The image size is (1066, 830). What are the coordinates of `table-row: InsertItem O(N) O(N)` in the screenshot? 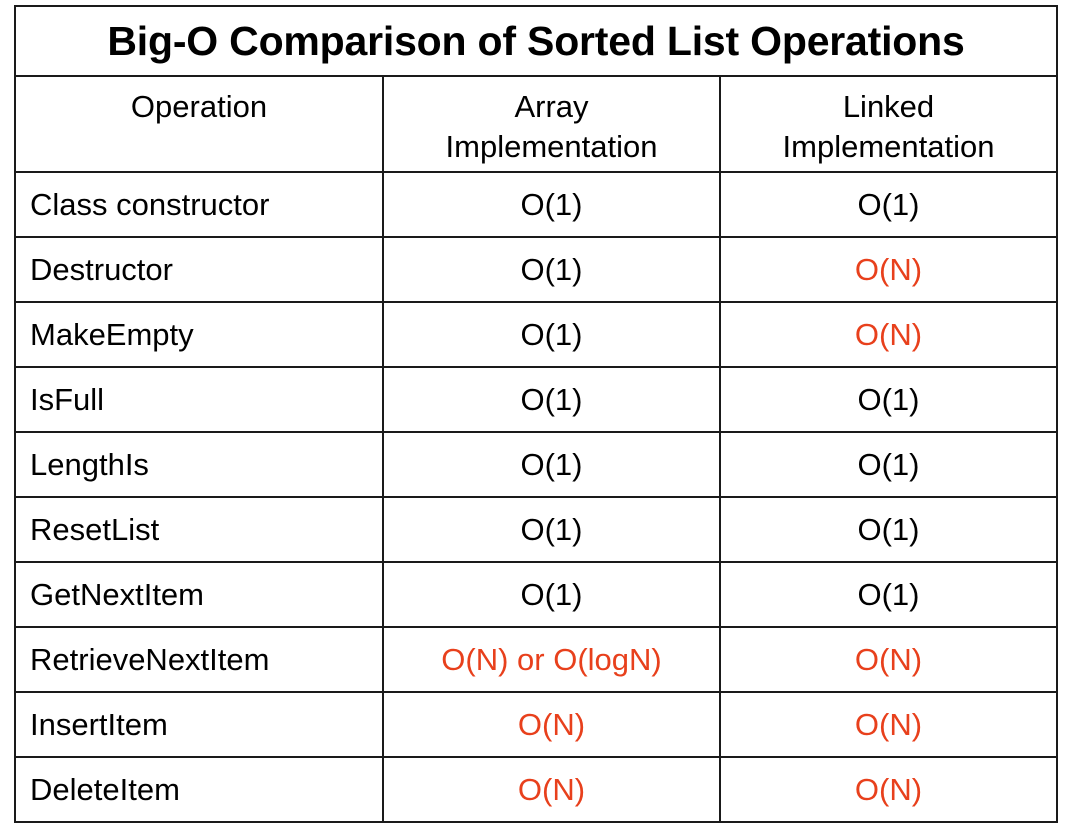 It's located at (536, 724).